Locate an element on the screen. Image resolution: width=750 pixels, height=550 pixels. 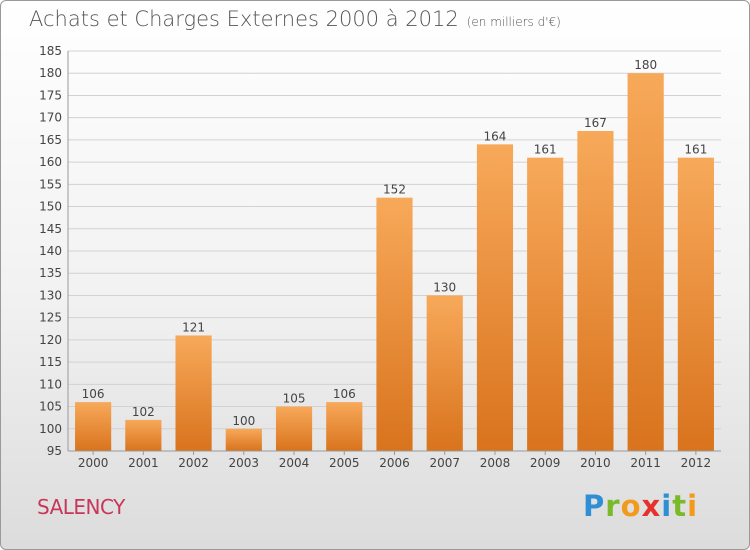
x-tick-label: 2001 is located at coordinates (143, 463).